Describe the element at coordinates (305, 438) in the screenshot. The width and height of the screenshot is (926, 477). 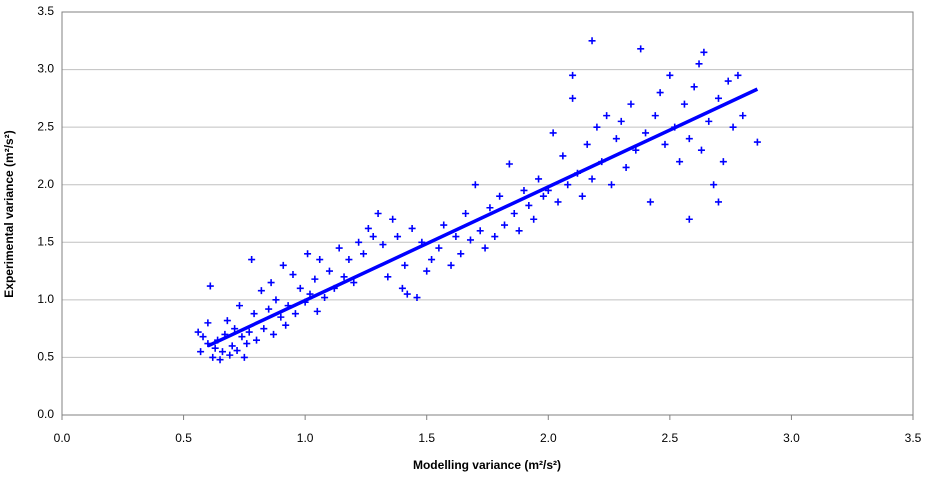
I see `x-tick-label: 1.0` at that location.